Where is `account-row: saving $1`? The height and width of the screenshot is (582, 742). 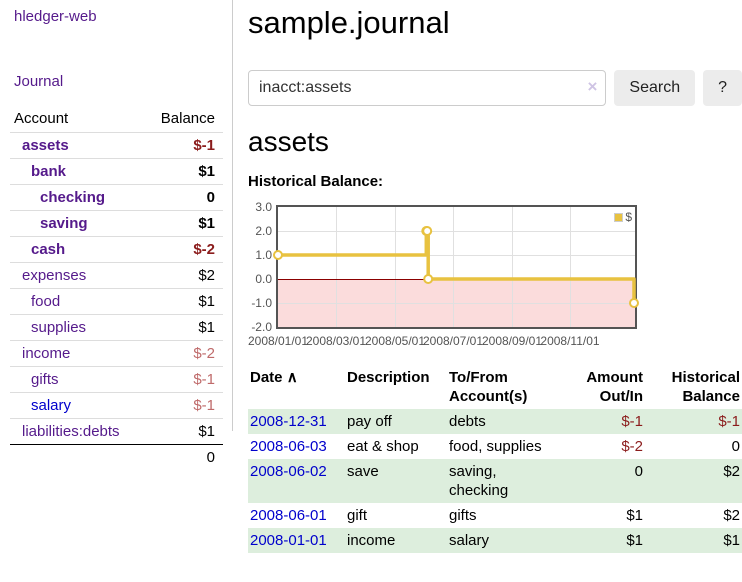 account-row: saving $1 is located at coordinates (116, 223).